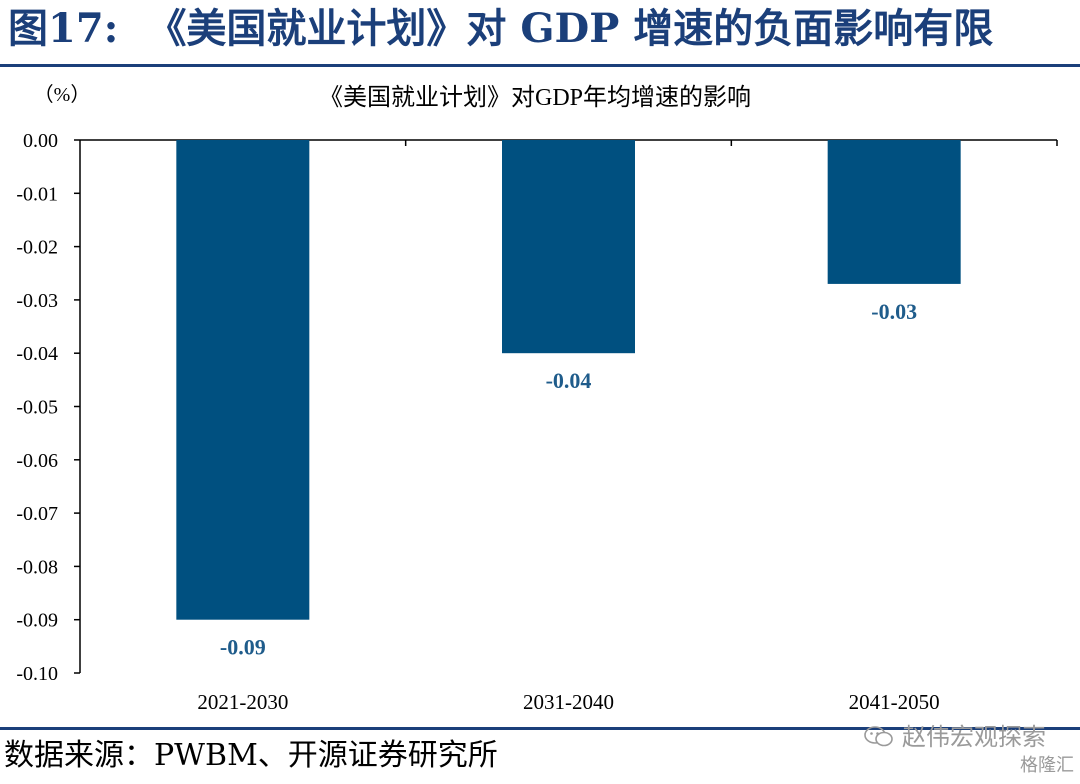 The image size is (1080, 784). What do you see at coordinates (974, 737) in the screenshot?
I see `watermark-text: 赵伟宏观探索` at bounding box center [974, 737].